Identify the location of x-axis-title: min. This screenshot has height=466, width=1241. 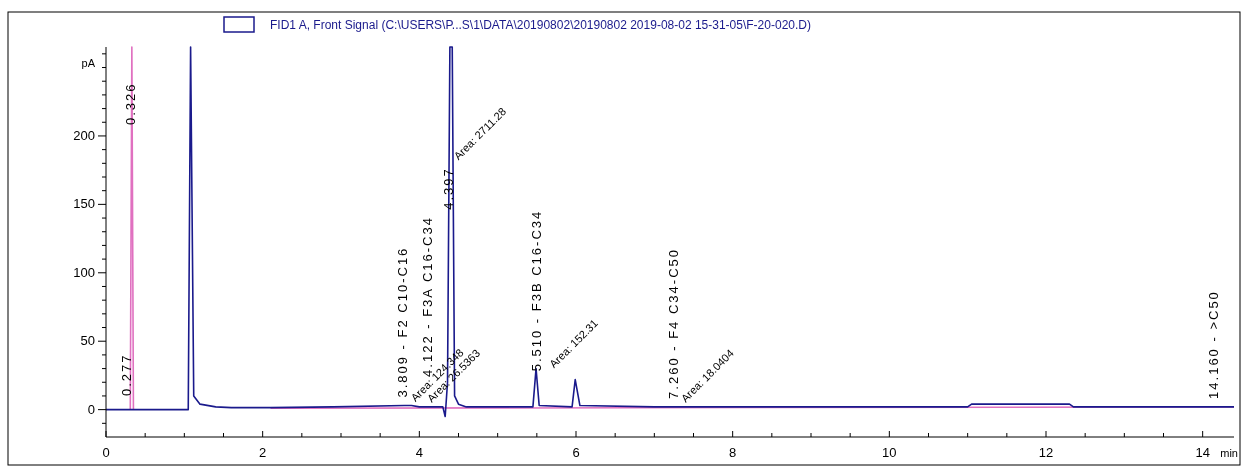
(1229, 453).